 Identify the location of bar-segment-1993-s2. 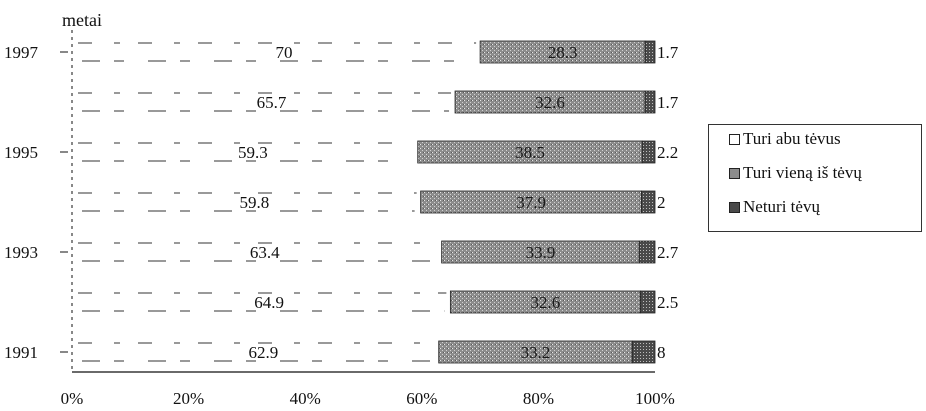
(647, 252).